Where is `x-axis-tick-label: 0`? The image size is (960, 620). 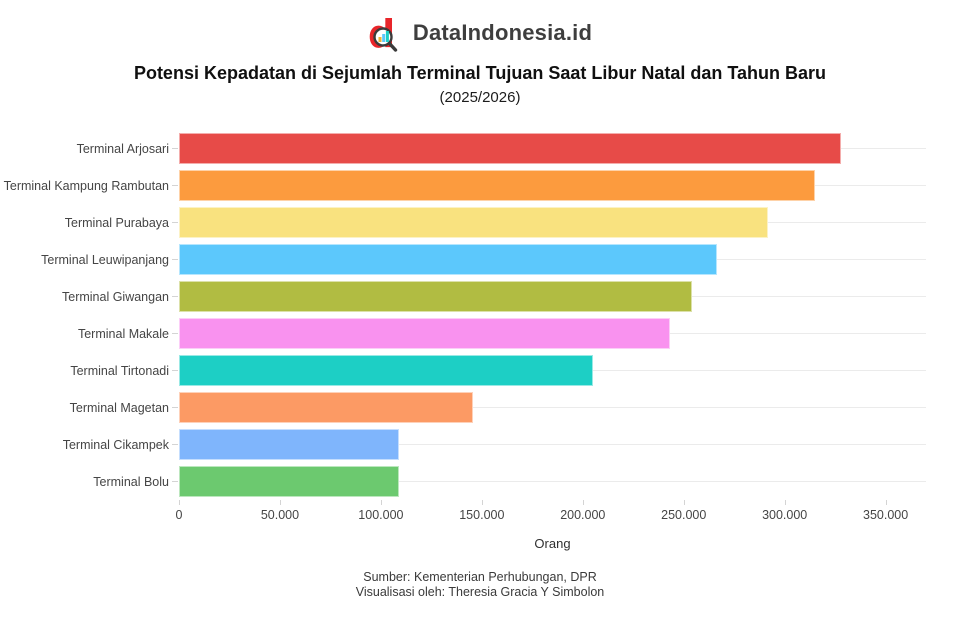
x-axis-tick-label: 0 is located at coordinates (179, 515).